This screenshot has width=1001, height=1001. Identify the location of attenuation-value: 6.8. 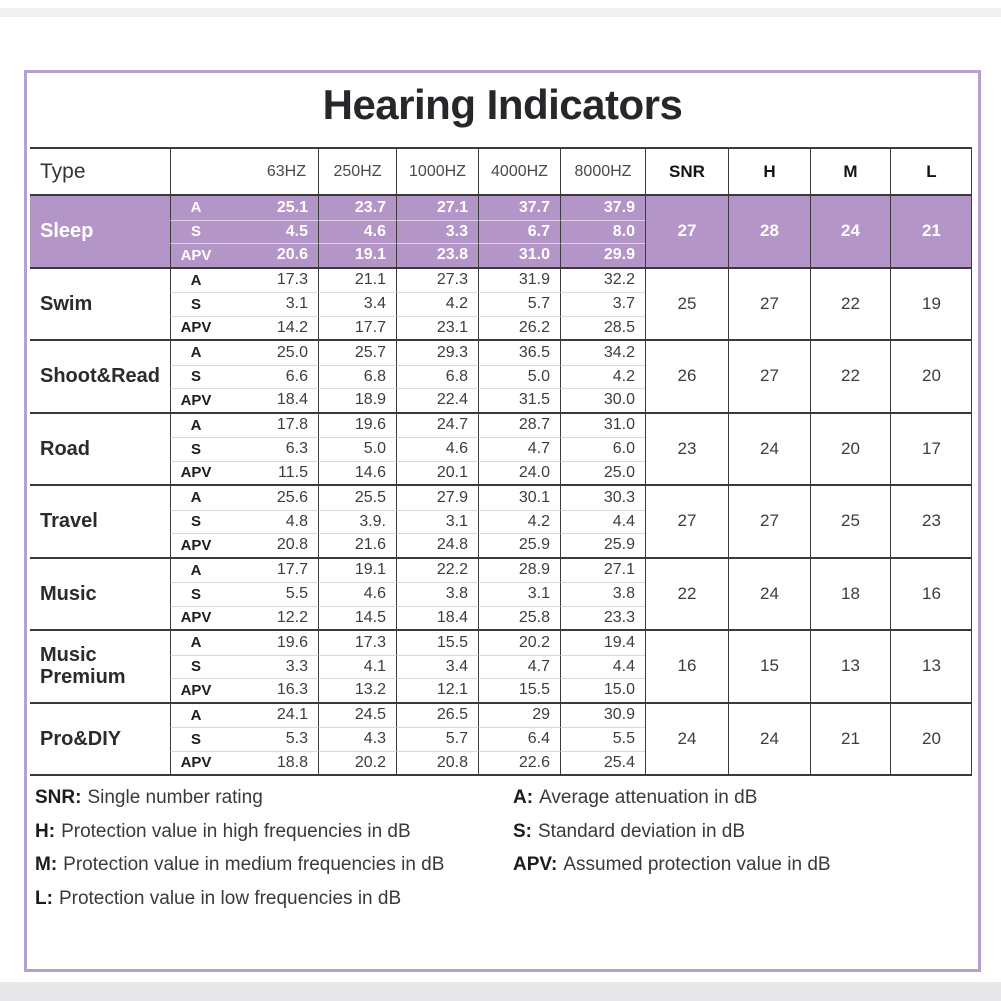
(357, 376).